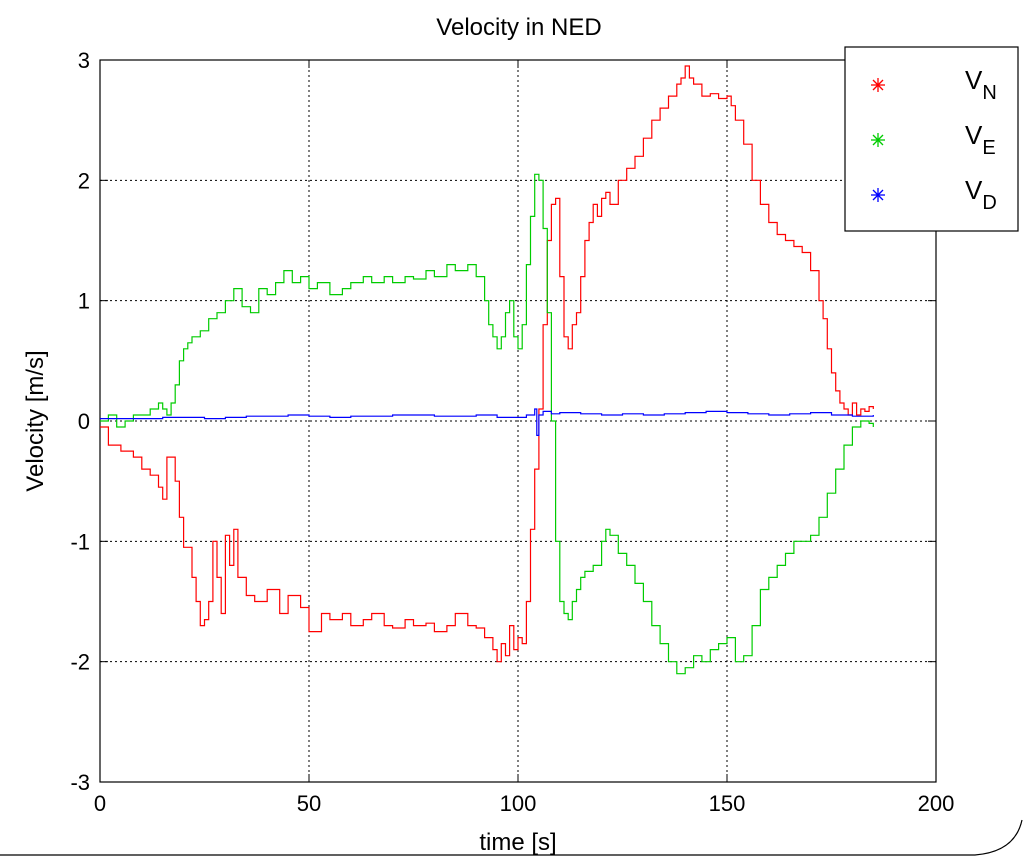  I want to click on page-edge-decoration, so click(511, 837).